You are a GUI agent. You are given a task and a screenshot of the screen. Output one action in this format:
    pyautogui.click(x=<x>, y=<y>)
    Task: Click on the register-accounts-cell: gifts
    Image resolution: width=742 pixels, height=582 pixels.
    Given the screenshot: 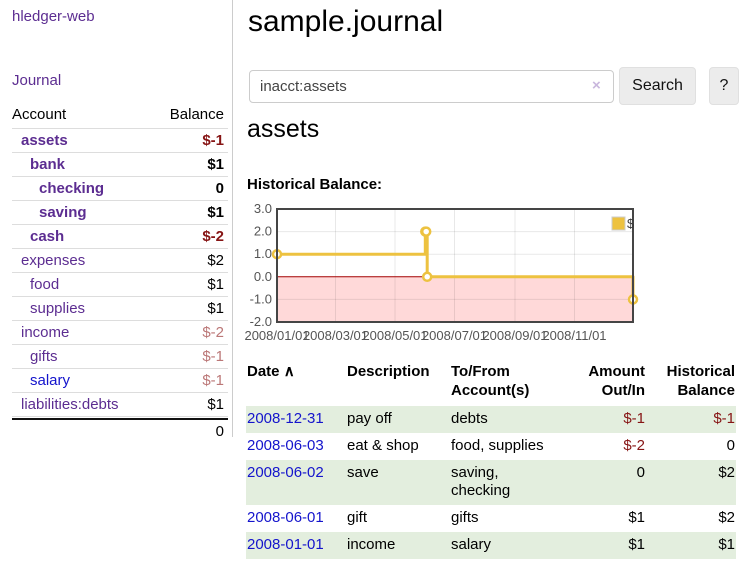 What is the action you would take?
    pyautogui.click(x=465, y=517)
    